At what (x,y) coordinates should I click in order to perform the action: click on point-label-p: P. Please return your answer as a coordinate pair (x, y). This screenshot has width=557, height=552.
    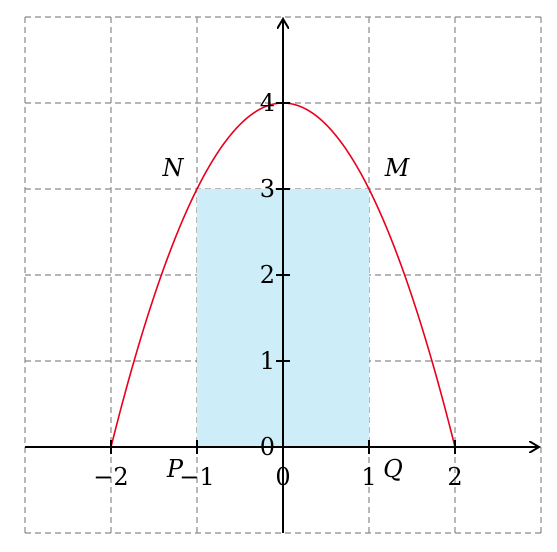
    Looking at the image, I should click on (175, 469).